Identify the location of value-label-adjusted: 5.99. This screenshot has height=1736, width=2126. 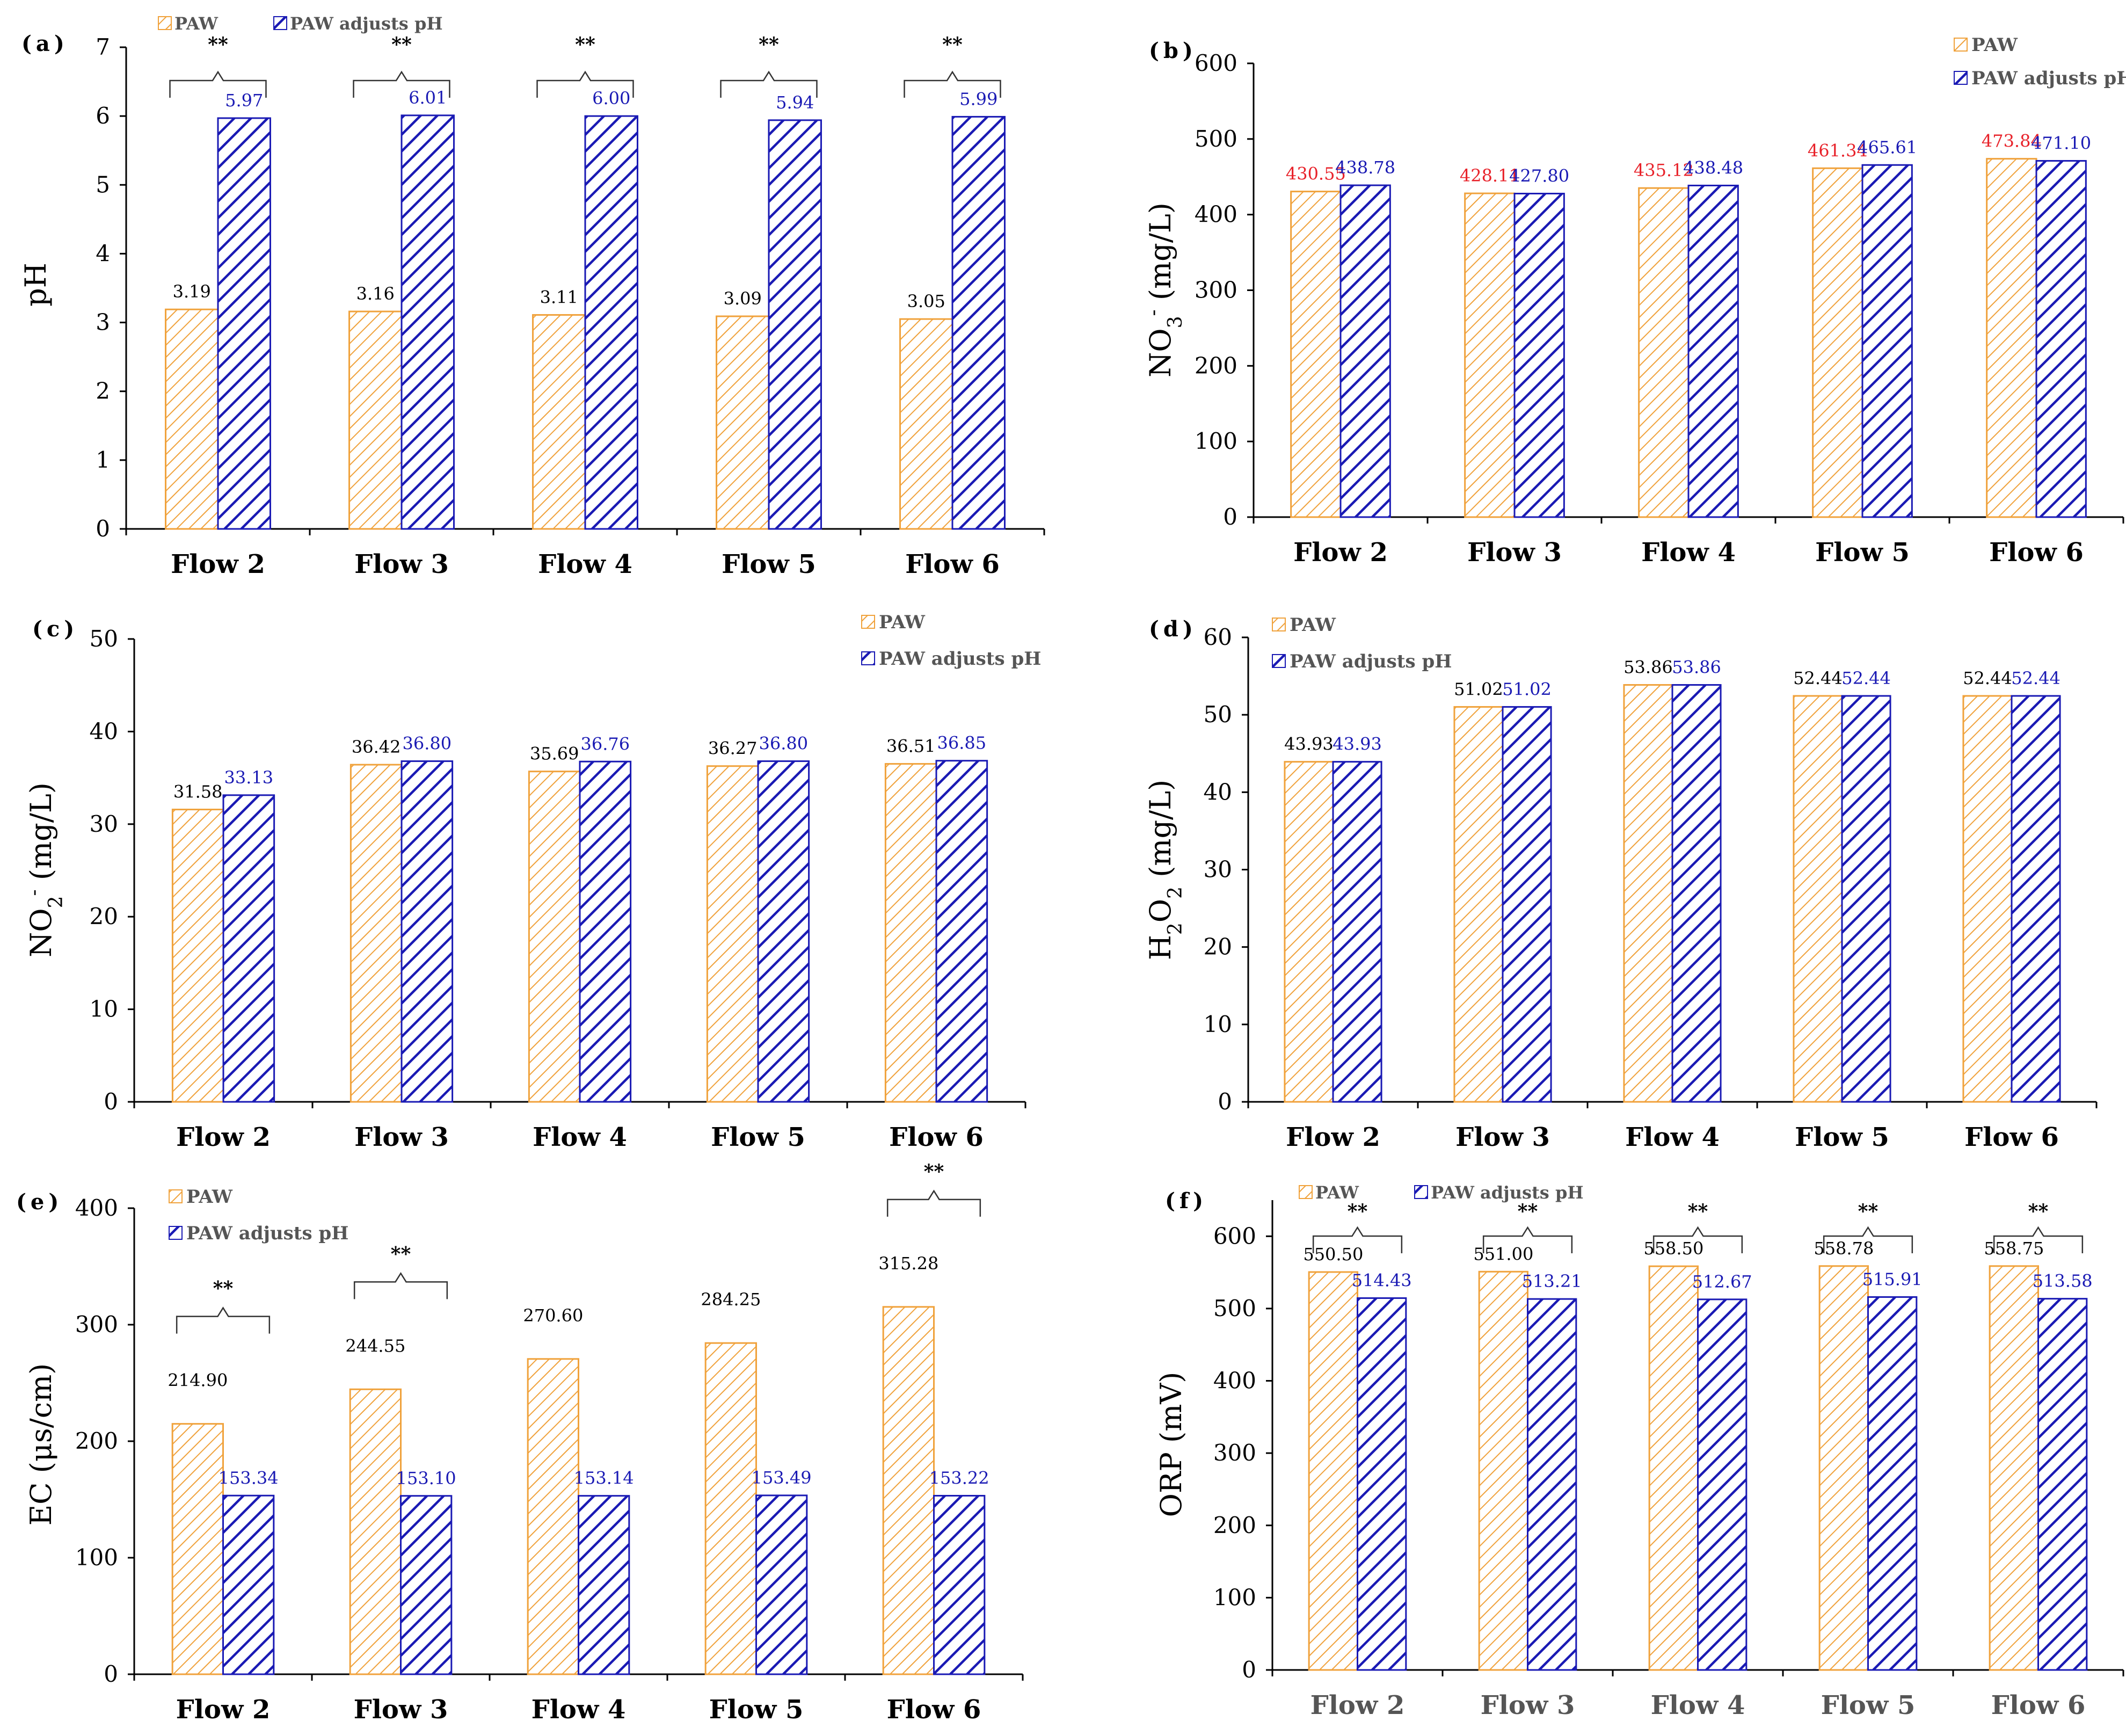
(978, 99).